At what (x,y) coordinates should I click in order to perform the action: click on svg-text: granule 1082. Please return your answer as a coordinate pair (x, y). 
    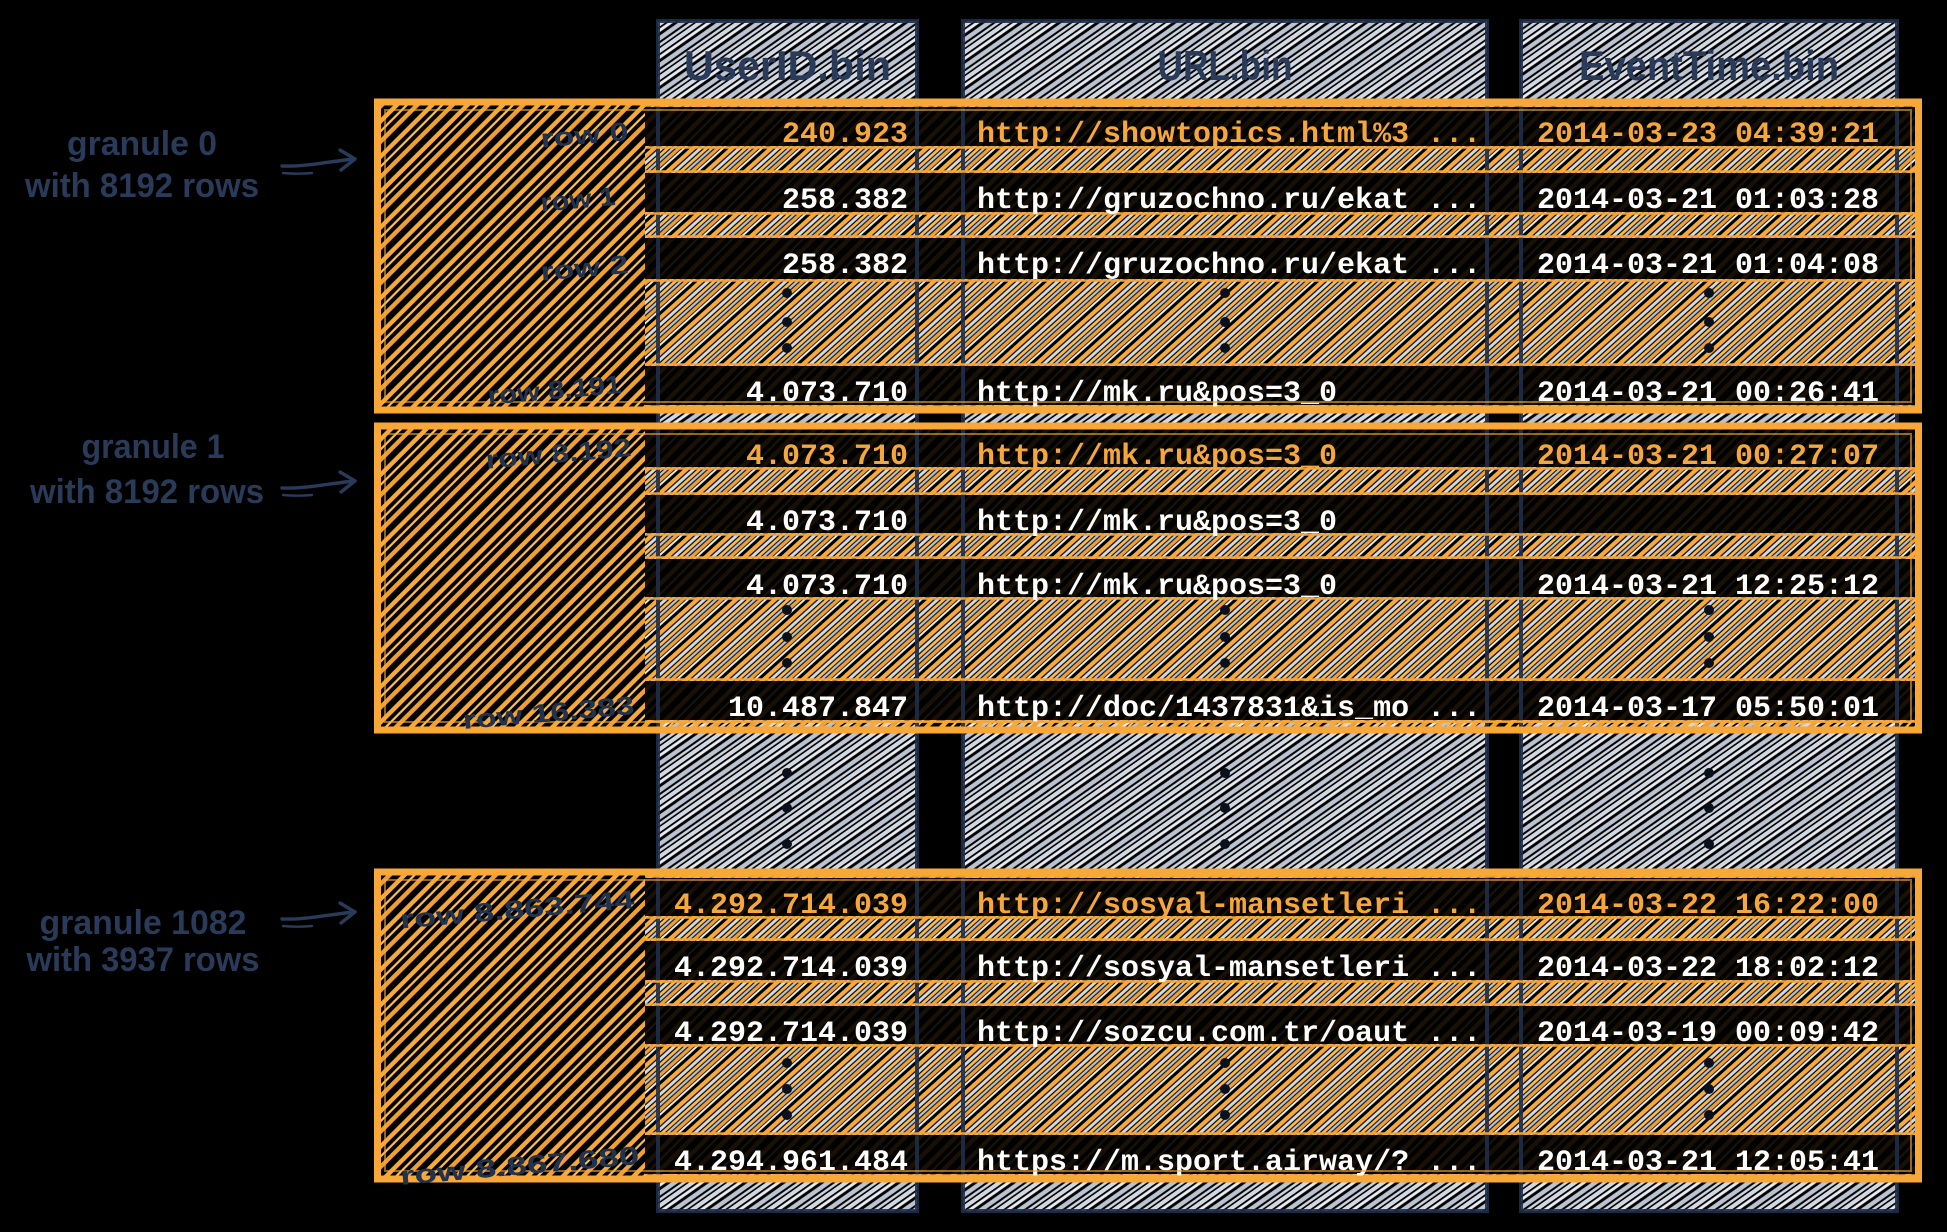
    Looking at the image, I should click on (143, 923).